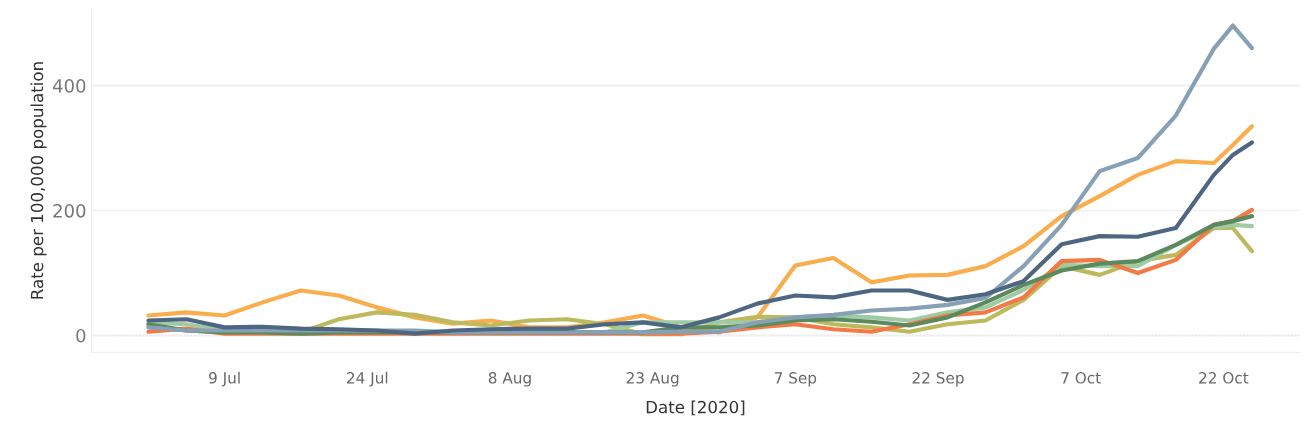  What do you see at coordinates (1224, 378) in the screenshot?
I see `x-tick-label: 22 Oct` at bounding box center [1224, 378].